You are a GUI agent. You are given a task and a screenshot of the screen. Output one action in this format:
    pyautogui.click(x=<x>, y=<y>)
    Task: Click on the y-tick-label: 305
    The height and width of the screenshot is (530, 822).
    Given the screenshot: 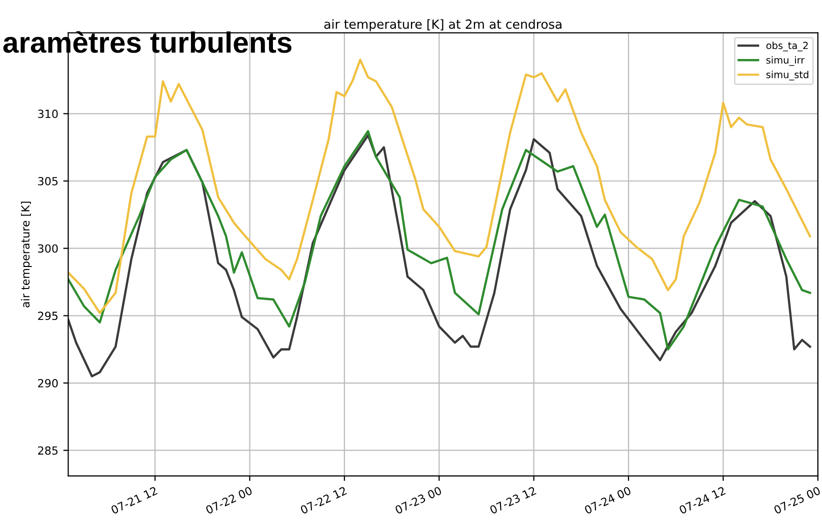 What is the action you would take?
    pyautogui.click(x=48, y=181)
    